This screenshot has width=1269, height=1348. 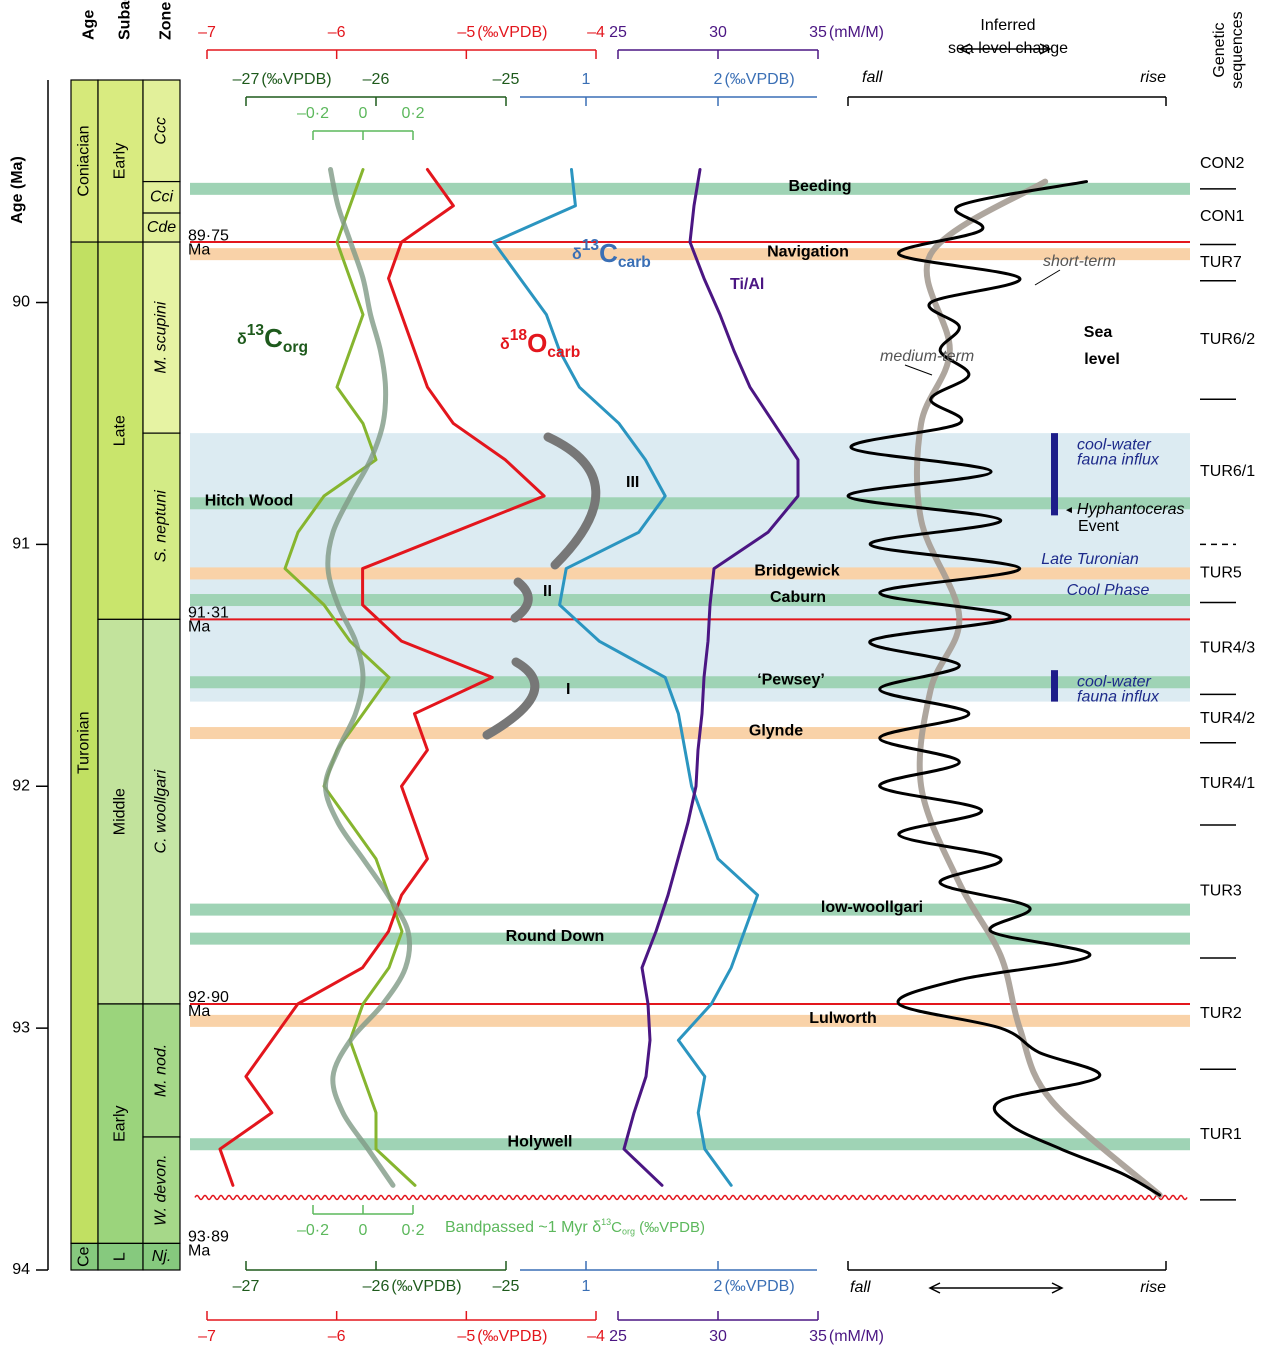 What do you see at coordinates (1047, 277) in the screenshot?
I see `leader` at bounding box center [1047, 277].